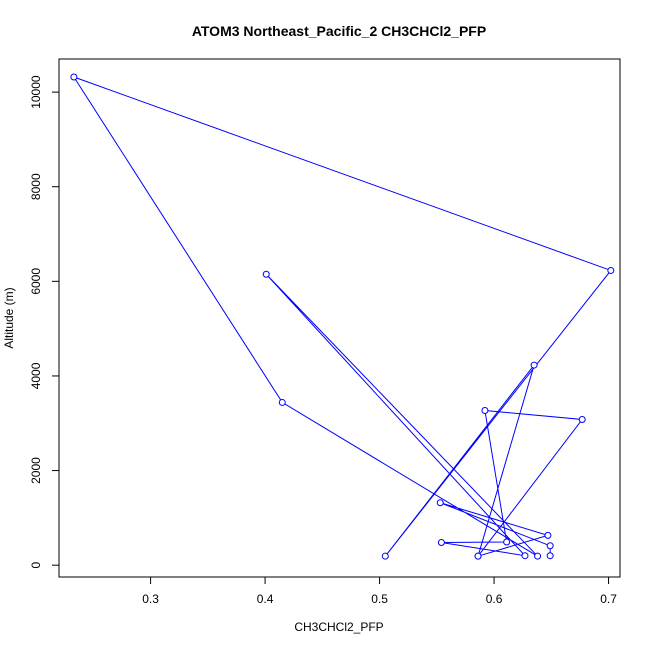  What do you see at coordinates (36, 186) in the screenshot?
I see `y-tick-label: 8000` at bounding box center [36, 186].